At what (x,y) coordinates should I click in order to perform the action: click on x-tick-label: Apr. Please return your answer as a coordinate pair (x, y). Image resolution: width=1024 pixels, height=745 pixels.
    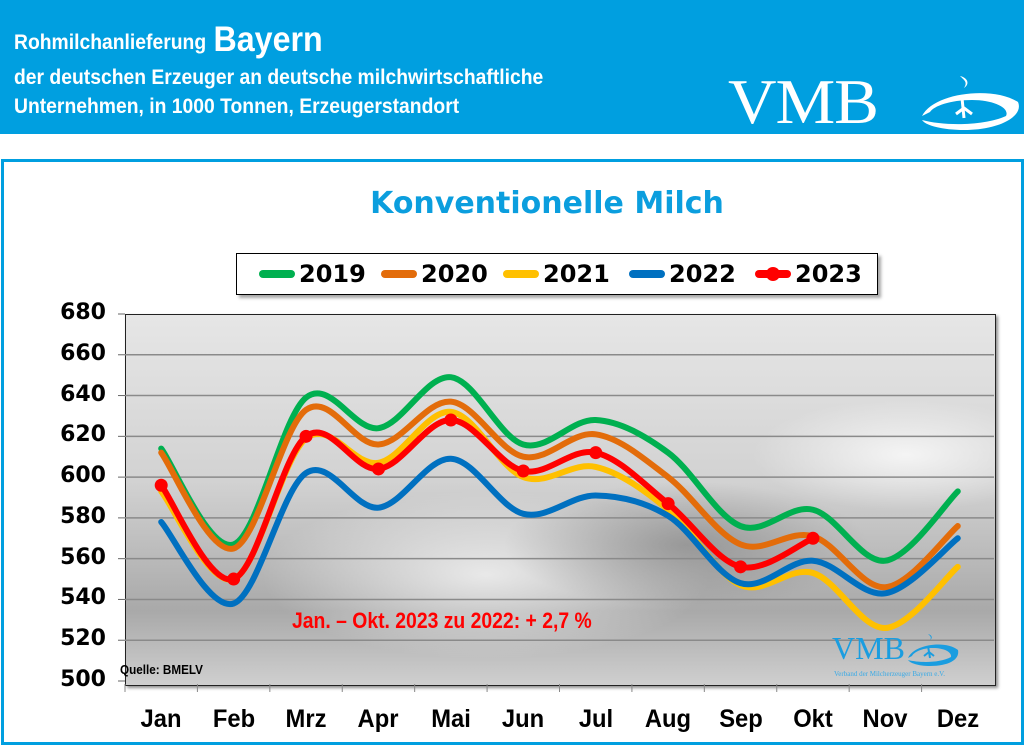
    Looking at the image, I should click on (378, 719).